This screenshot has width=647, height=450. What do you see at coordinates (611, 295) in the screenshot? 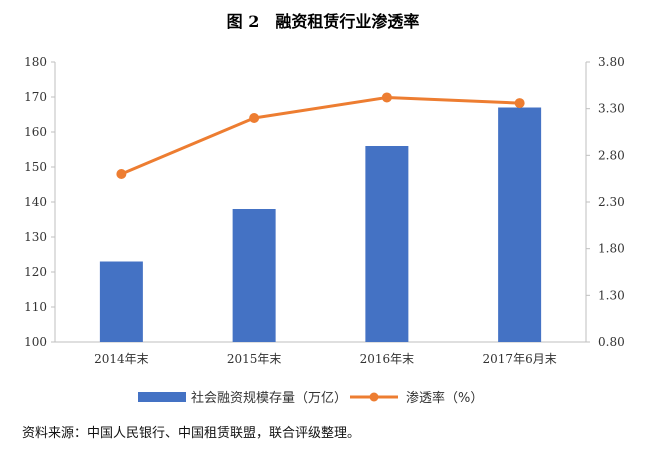
I see `right-tick-label: 1.30` at bounding box center [611, 295].